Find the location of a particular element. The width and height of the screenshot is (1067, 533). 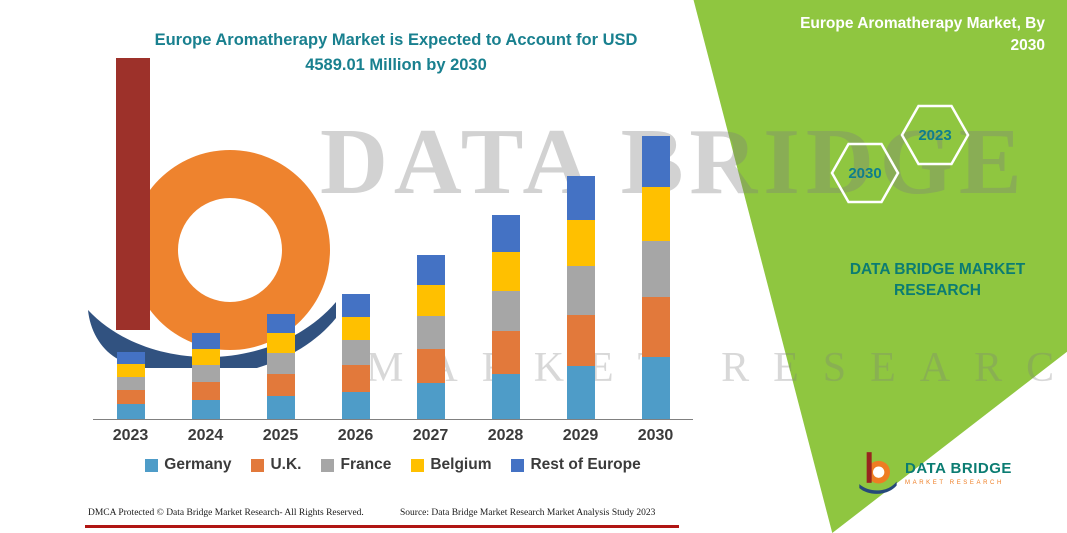

bar-segment-2026-germany is located at coordinates (355, 405).